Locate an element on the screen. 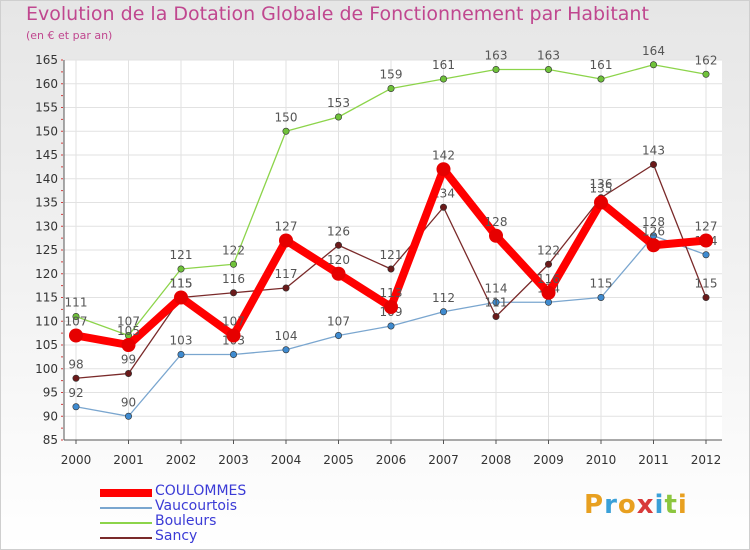 This screenshot has width=750, height=550. y-tick-label: 165 is located at coordinates (46, 60).